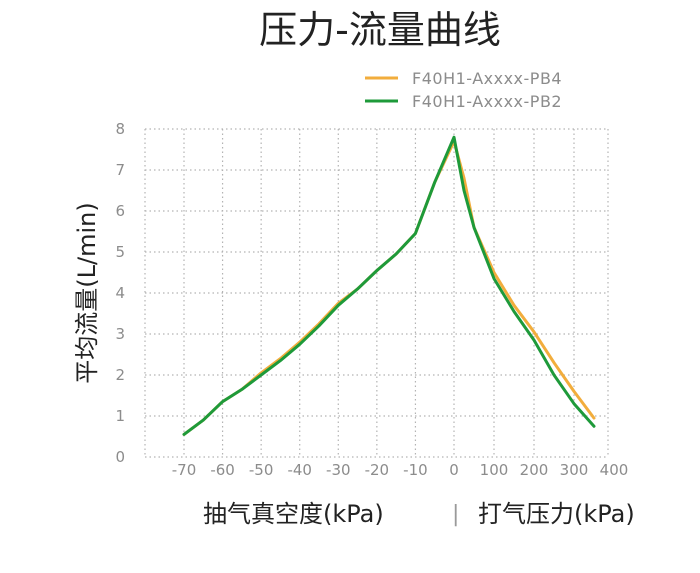  What do you see at coordinates (494, 470) in the screenshot?
I see `x-tick-label: 100` at bounding box center [494, 470].